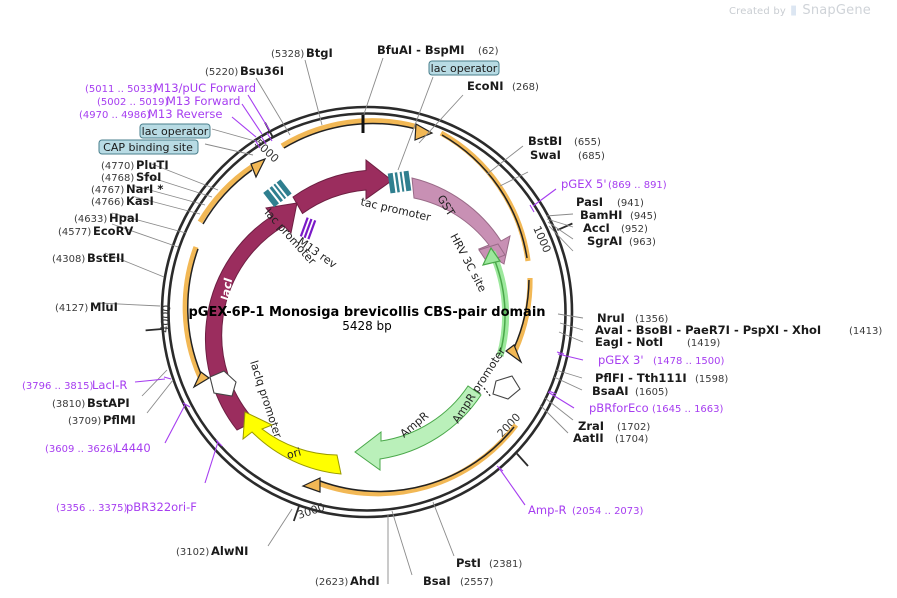  Describe the element at coordinates (367, 326) in the screenshot. I see `plasmid-size: 5428 bp` at that location.